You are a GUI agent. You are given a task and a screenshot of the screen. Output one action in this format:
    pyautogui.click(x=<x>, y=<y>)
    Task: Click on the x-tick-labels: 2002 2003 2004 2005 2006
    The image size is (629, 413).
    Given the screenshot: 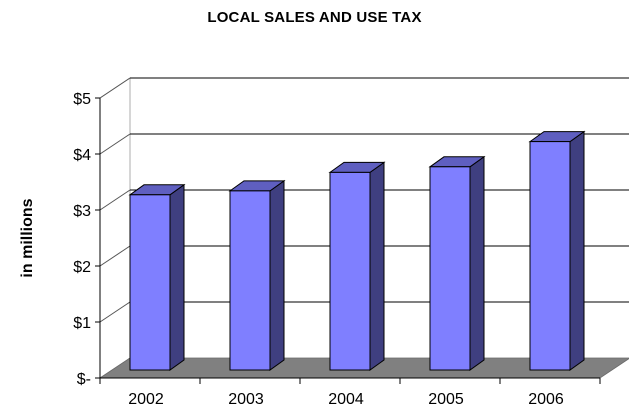 What is the action you would take?
    pyautogui.click(x=346, y=399)
    